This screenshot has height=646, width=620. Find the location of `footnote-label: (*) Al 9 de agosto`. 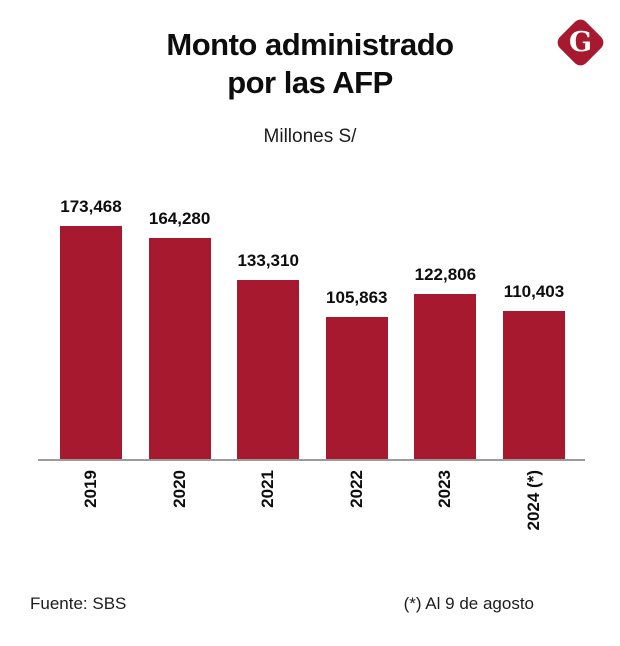

footnote-label: (*) Al 9 de agosto is located at coordinates (468, 603).